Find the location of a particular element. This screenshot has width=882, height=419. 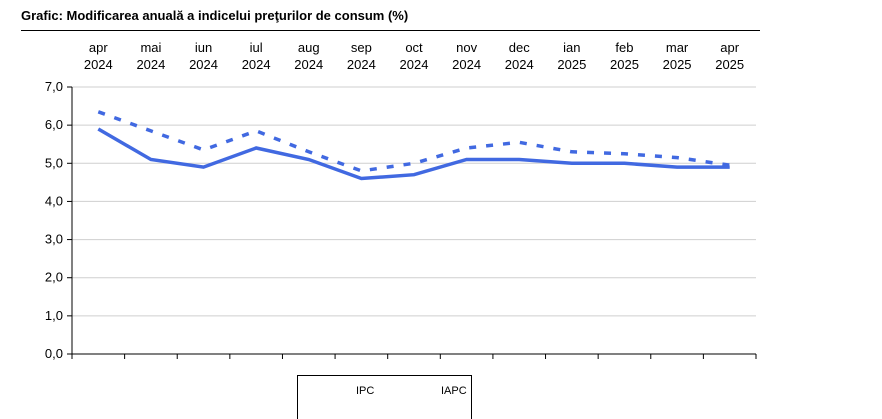

x-tick-label-month: feb is located at coordinates (624, 47).